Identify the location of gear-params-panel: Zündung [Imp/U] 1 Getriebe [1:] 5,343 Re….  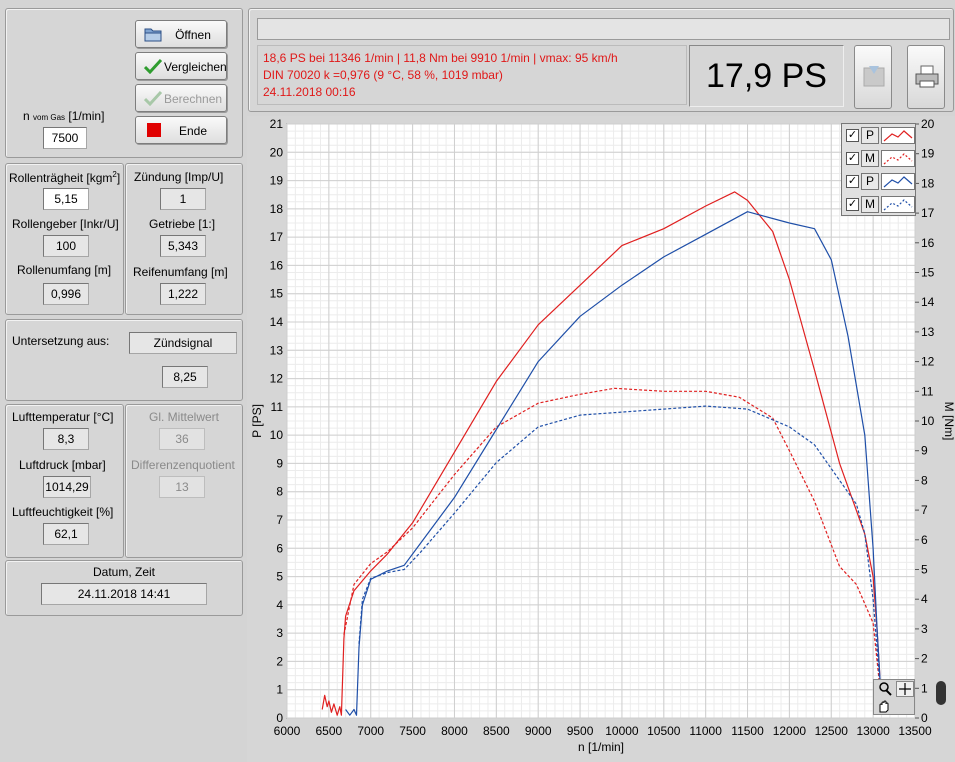
(184, 239).